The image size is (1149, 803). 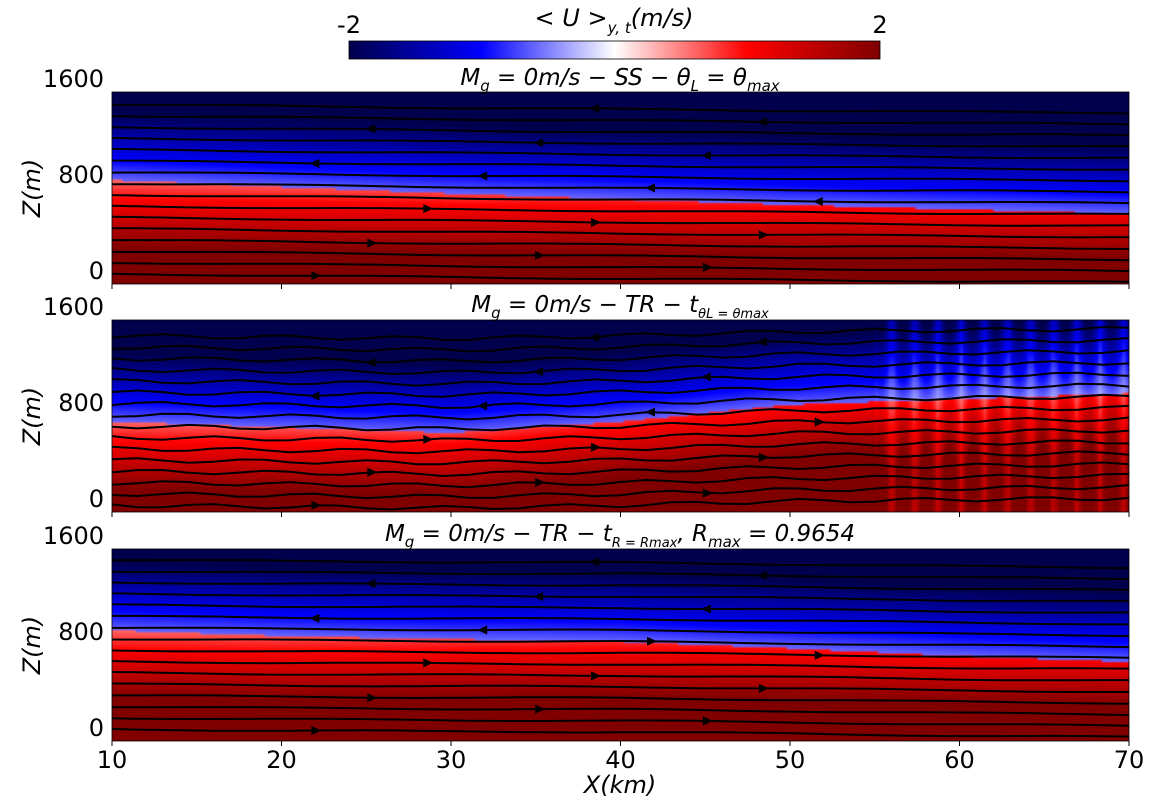 I want to click on panel-3-ytick-label: 800, so click(x=81, y=632).